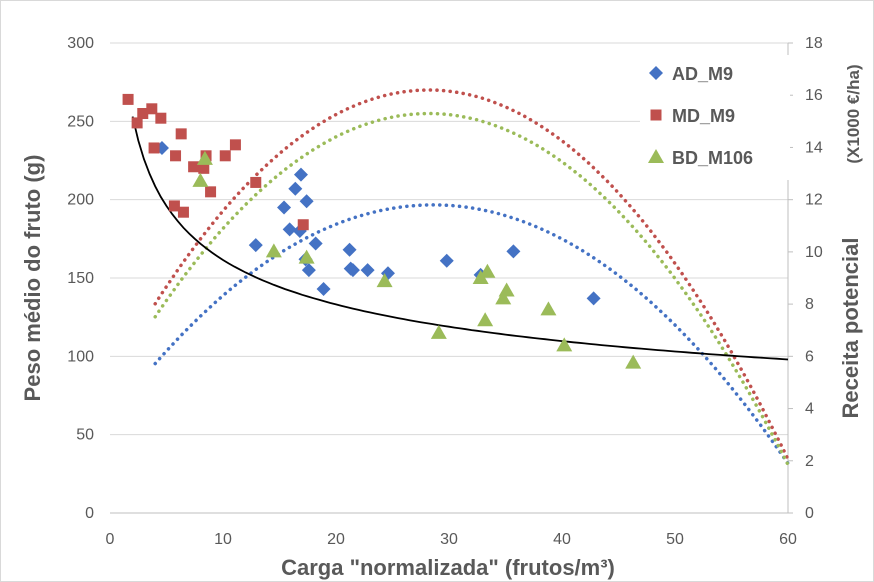 This screenshot has height=582, width=874. Describe the element at coordinates (712, 158) in the screenshot. I see `legend-label-bd-m106: BD_M106` at that location.